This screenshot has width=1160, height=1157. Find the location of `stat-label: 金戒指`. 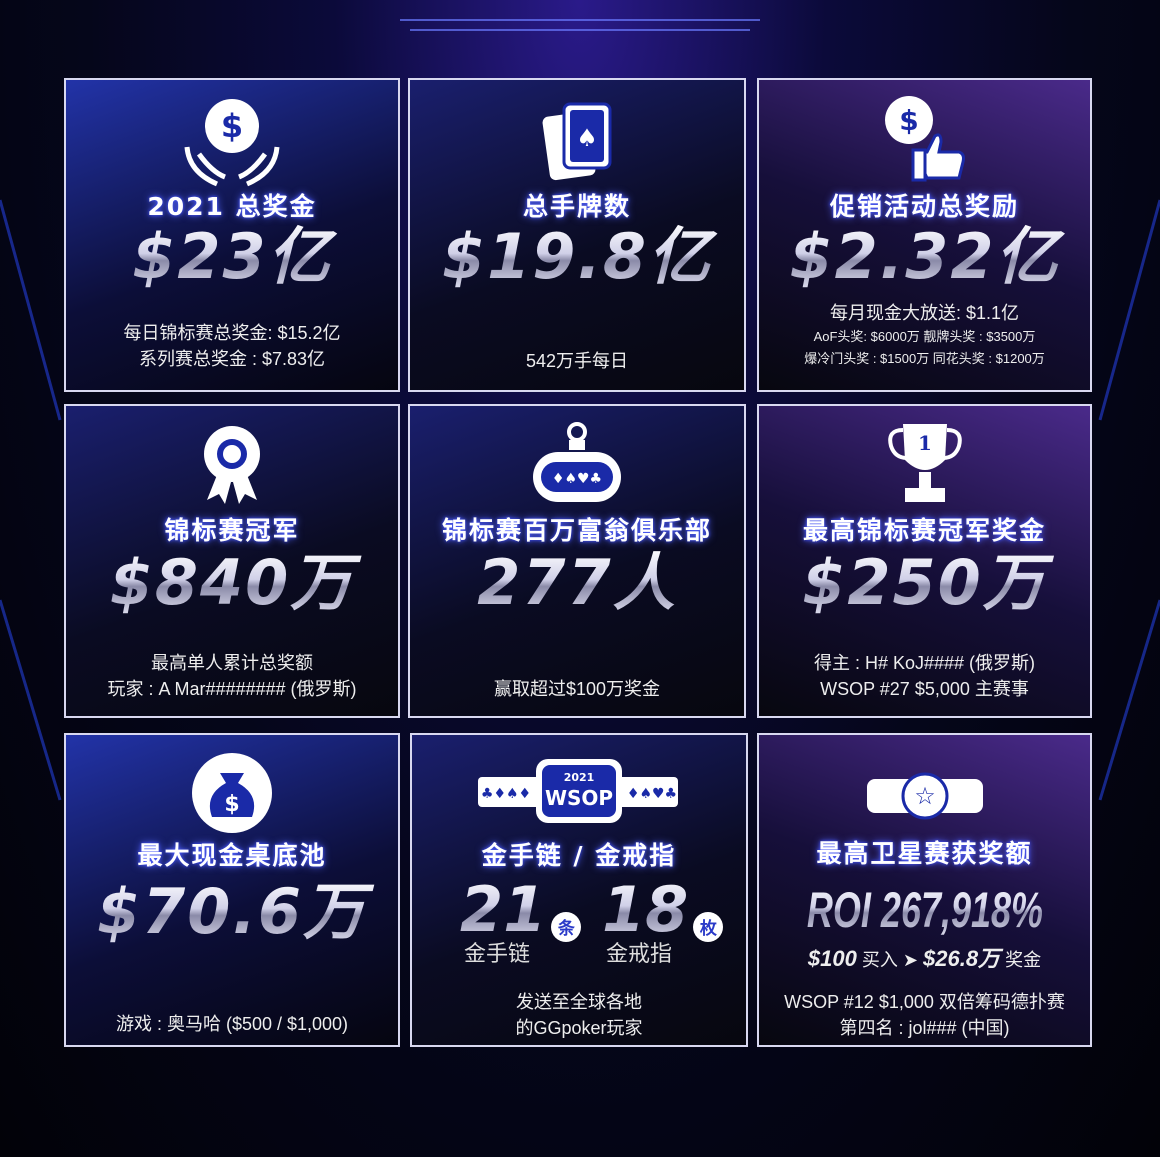

stat-label: 金戒指 is located at coordinates (639, 953).